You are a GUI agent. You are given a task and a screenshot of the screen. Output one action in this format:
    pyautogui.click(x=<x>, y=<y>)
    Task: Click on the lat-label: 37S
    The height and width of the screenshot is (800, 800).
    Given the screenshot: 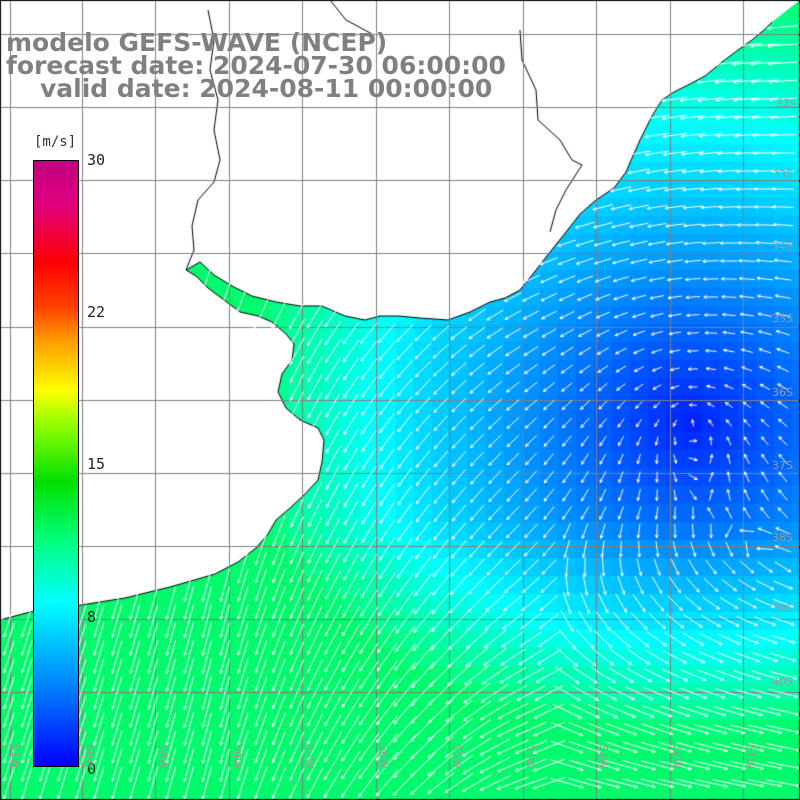 What is the action you would take?
    pyautogui.click(x=782, y=465)
    